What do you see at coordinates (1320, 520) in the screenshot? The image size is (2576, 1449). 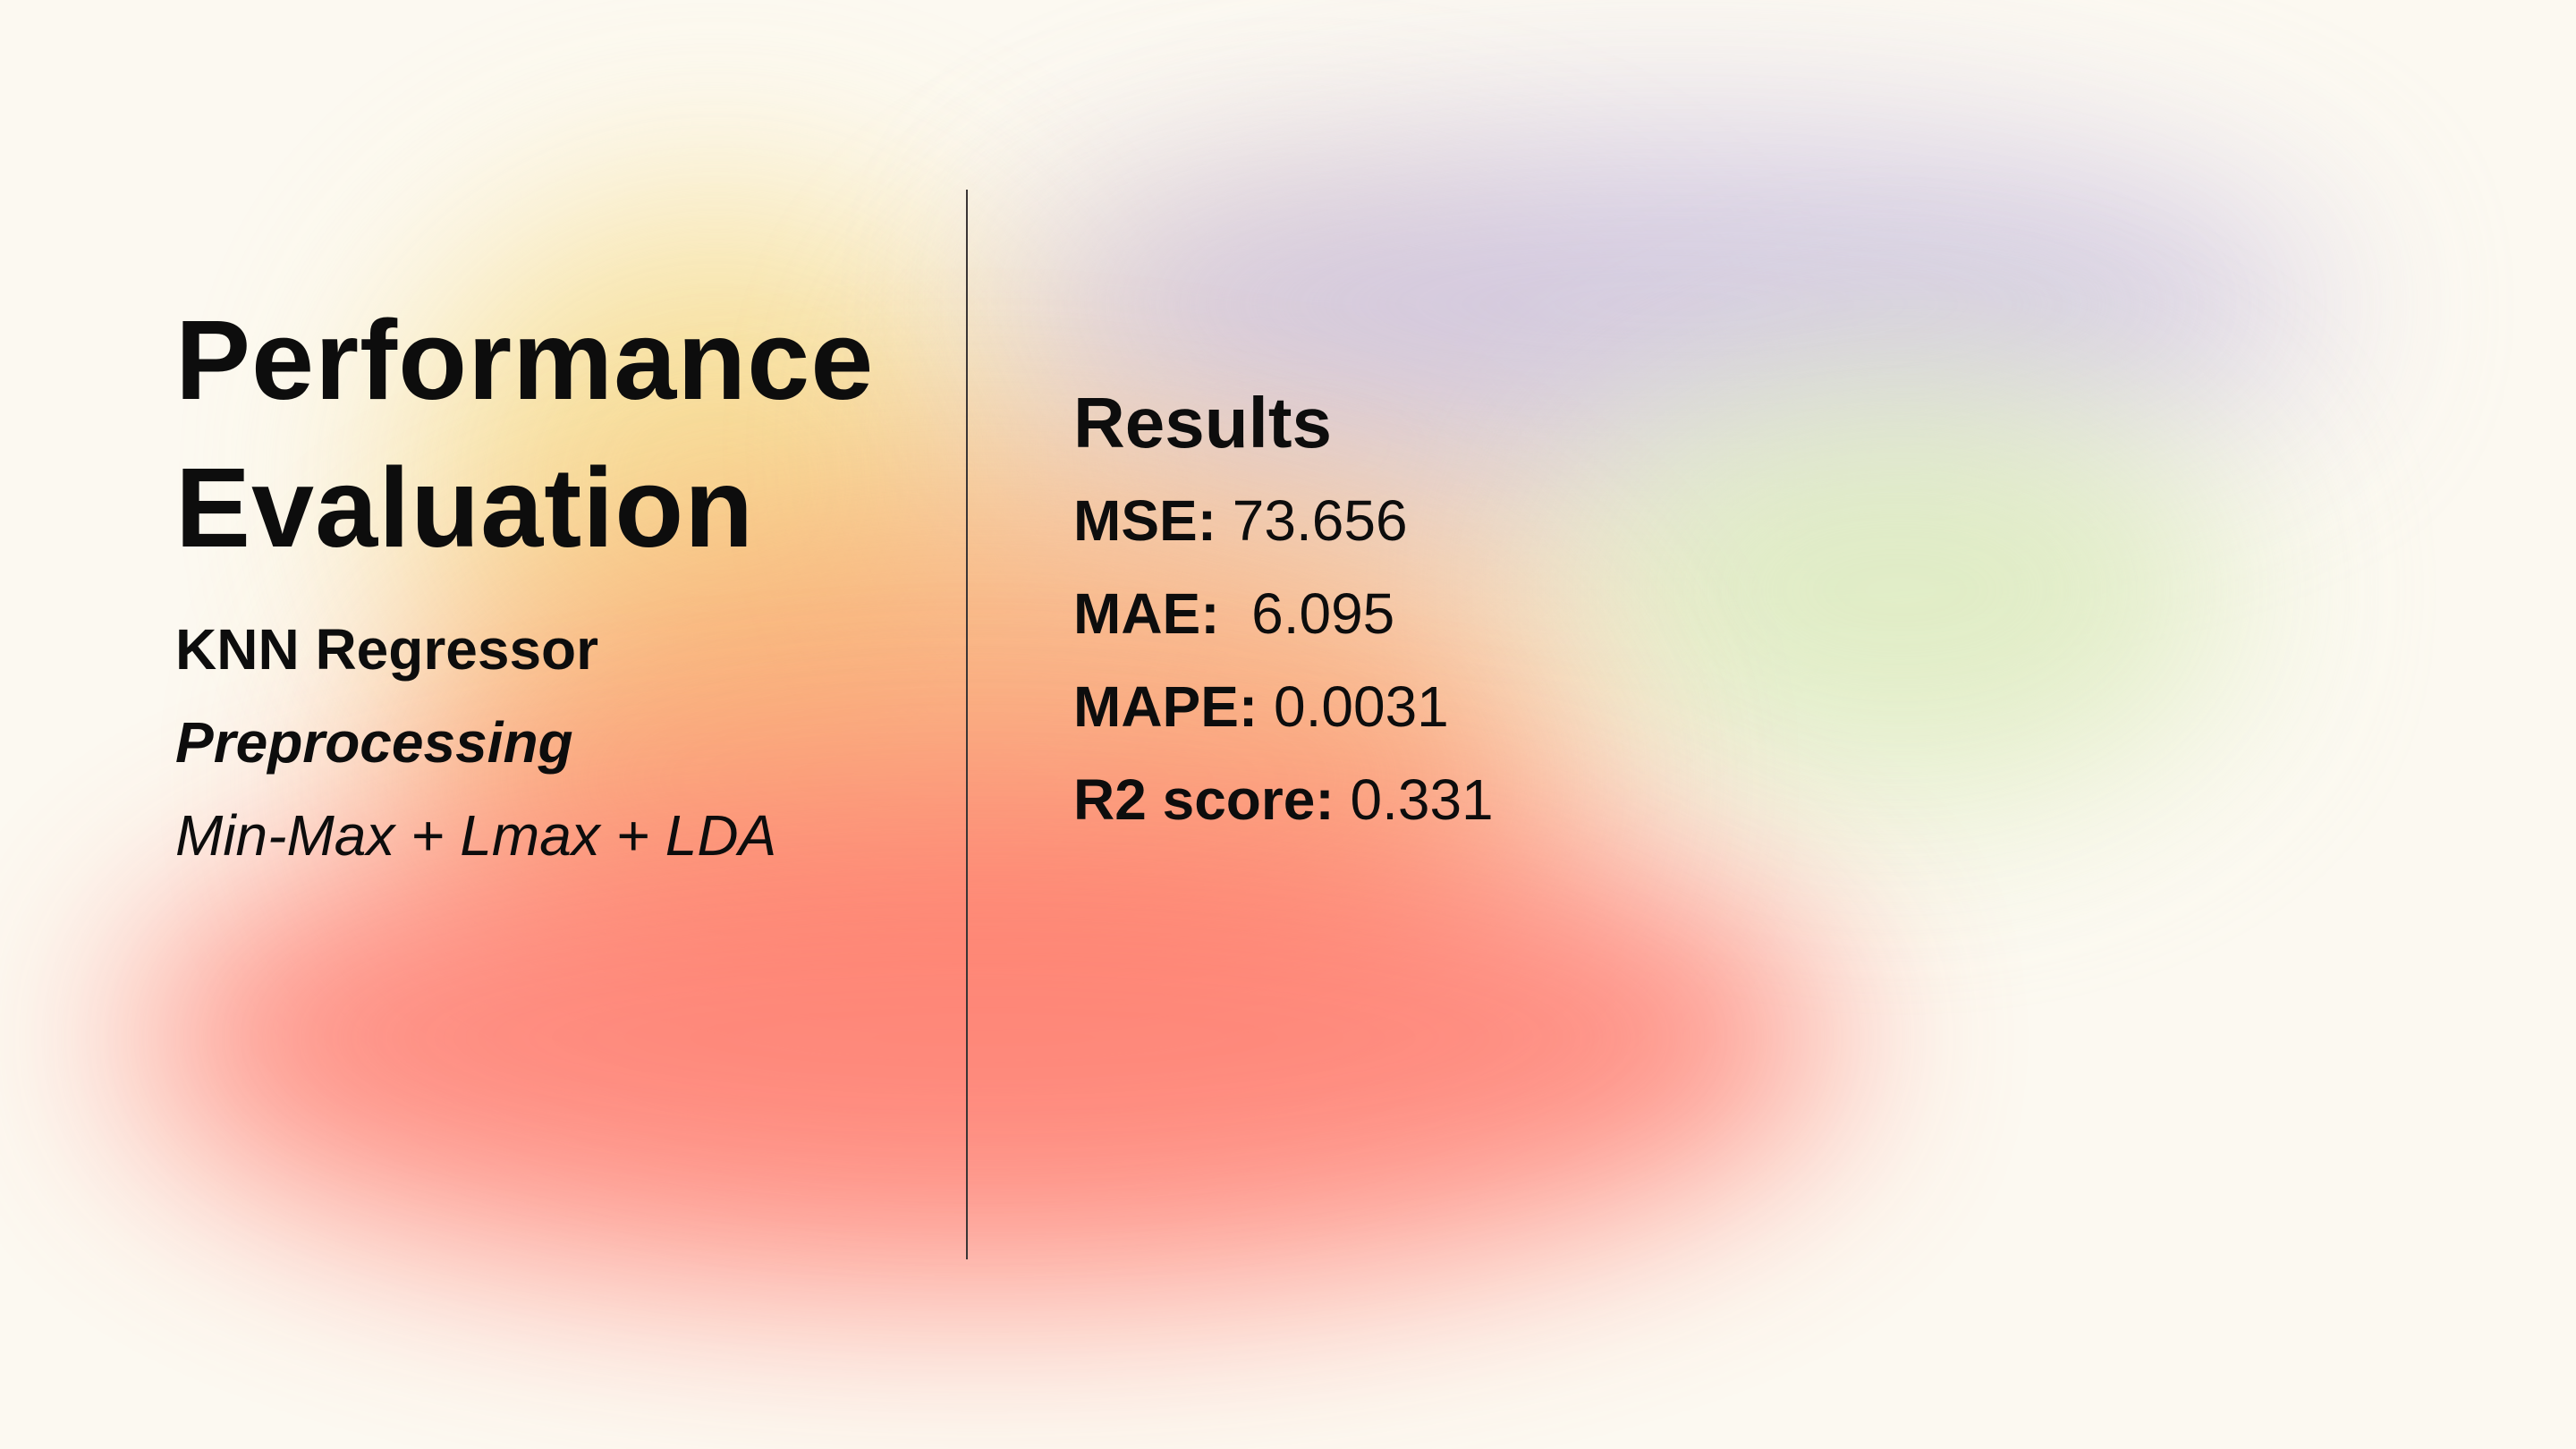 I see `metric-value: 73.656` at bounding box center [1320, 520].